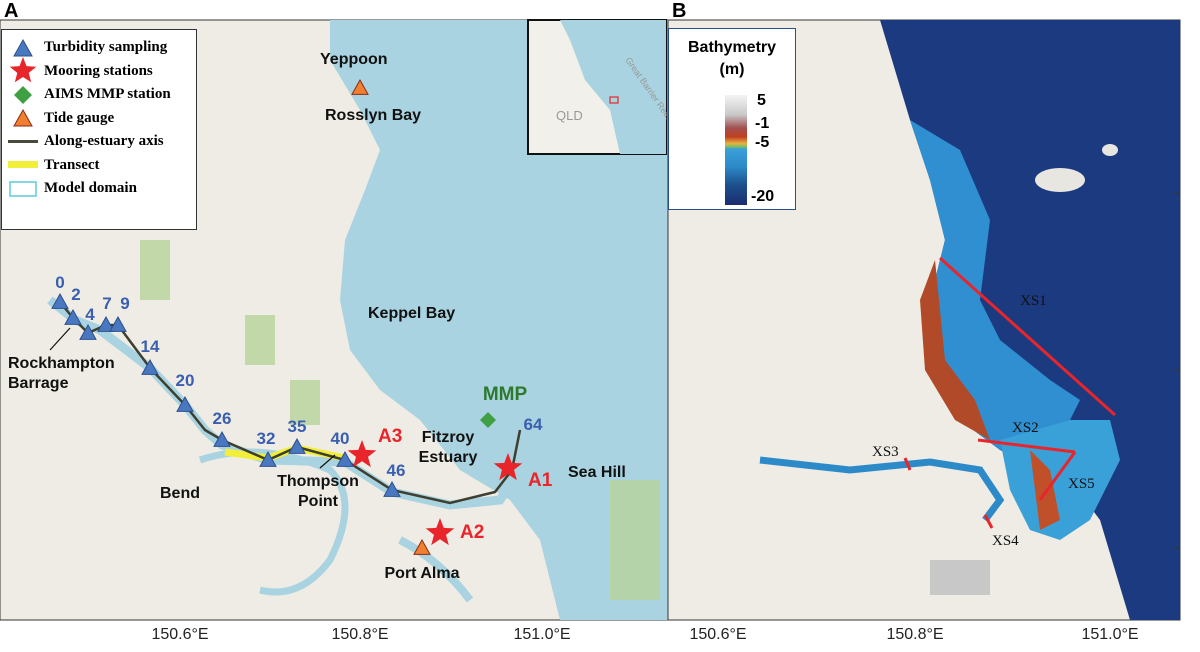 This screenshot has width=1200, height=652. Describe the element at coordinates (718, 634) in the screenshot. I see `x-tick-b: 150.6°E` at that location.